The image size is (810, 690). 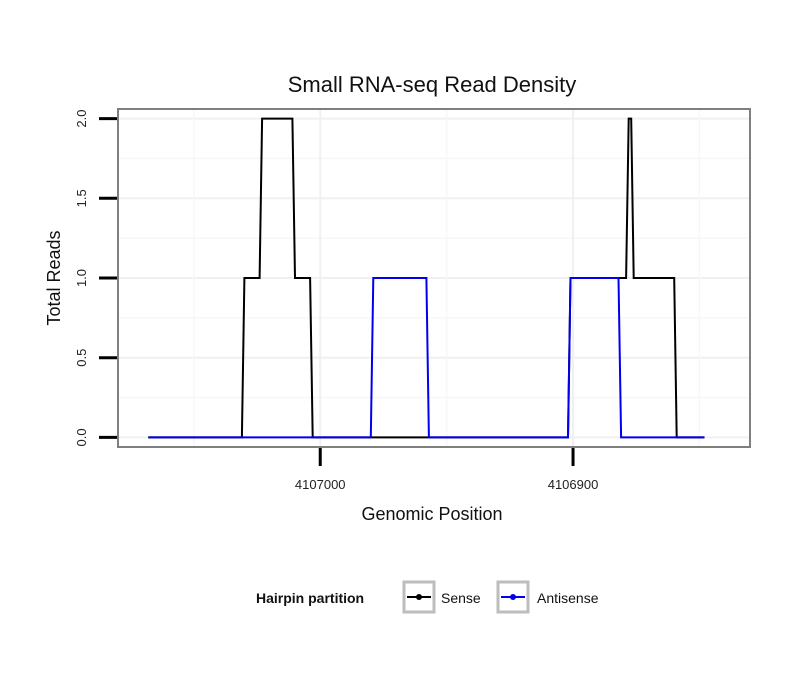 What do you see at coordinates (432, 84) in the screenshot?
I see `chart-title: Small RNA-seq Read Density` at bounding box center [432, 84].